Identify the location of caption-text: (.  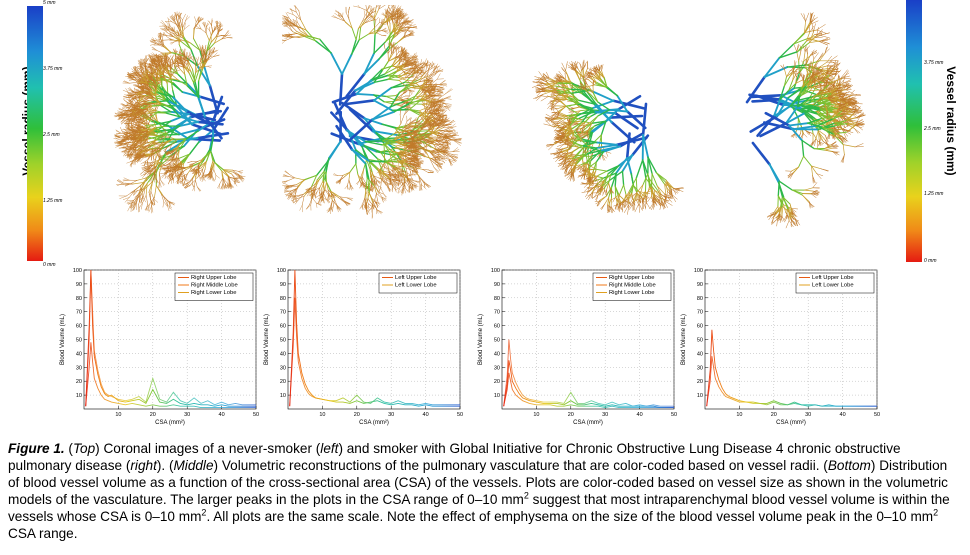
(68, 448).